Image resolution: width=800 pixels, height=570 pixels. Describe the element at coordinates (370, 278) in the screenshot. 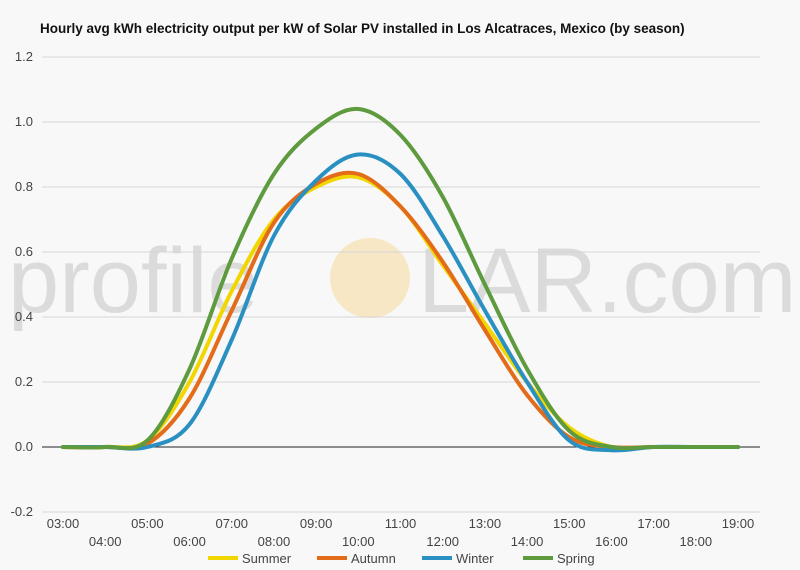

I see `watermark-sun` at that location.